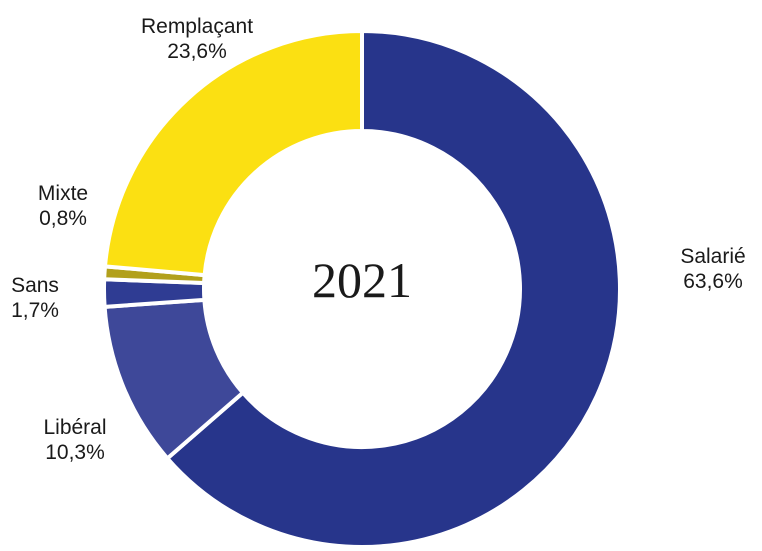 Image resolution: width=762 pixels, height=551 pixels. I want to click on slice-percent-mixte: 0,8%, so click(63, 218).